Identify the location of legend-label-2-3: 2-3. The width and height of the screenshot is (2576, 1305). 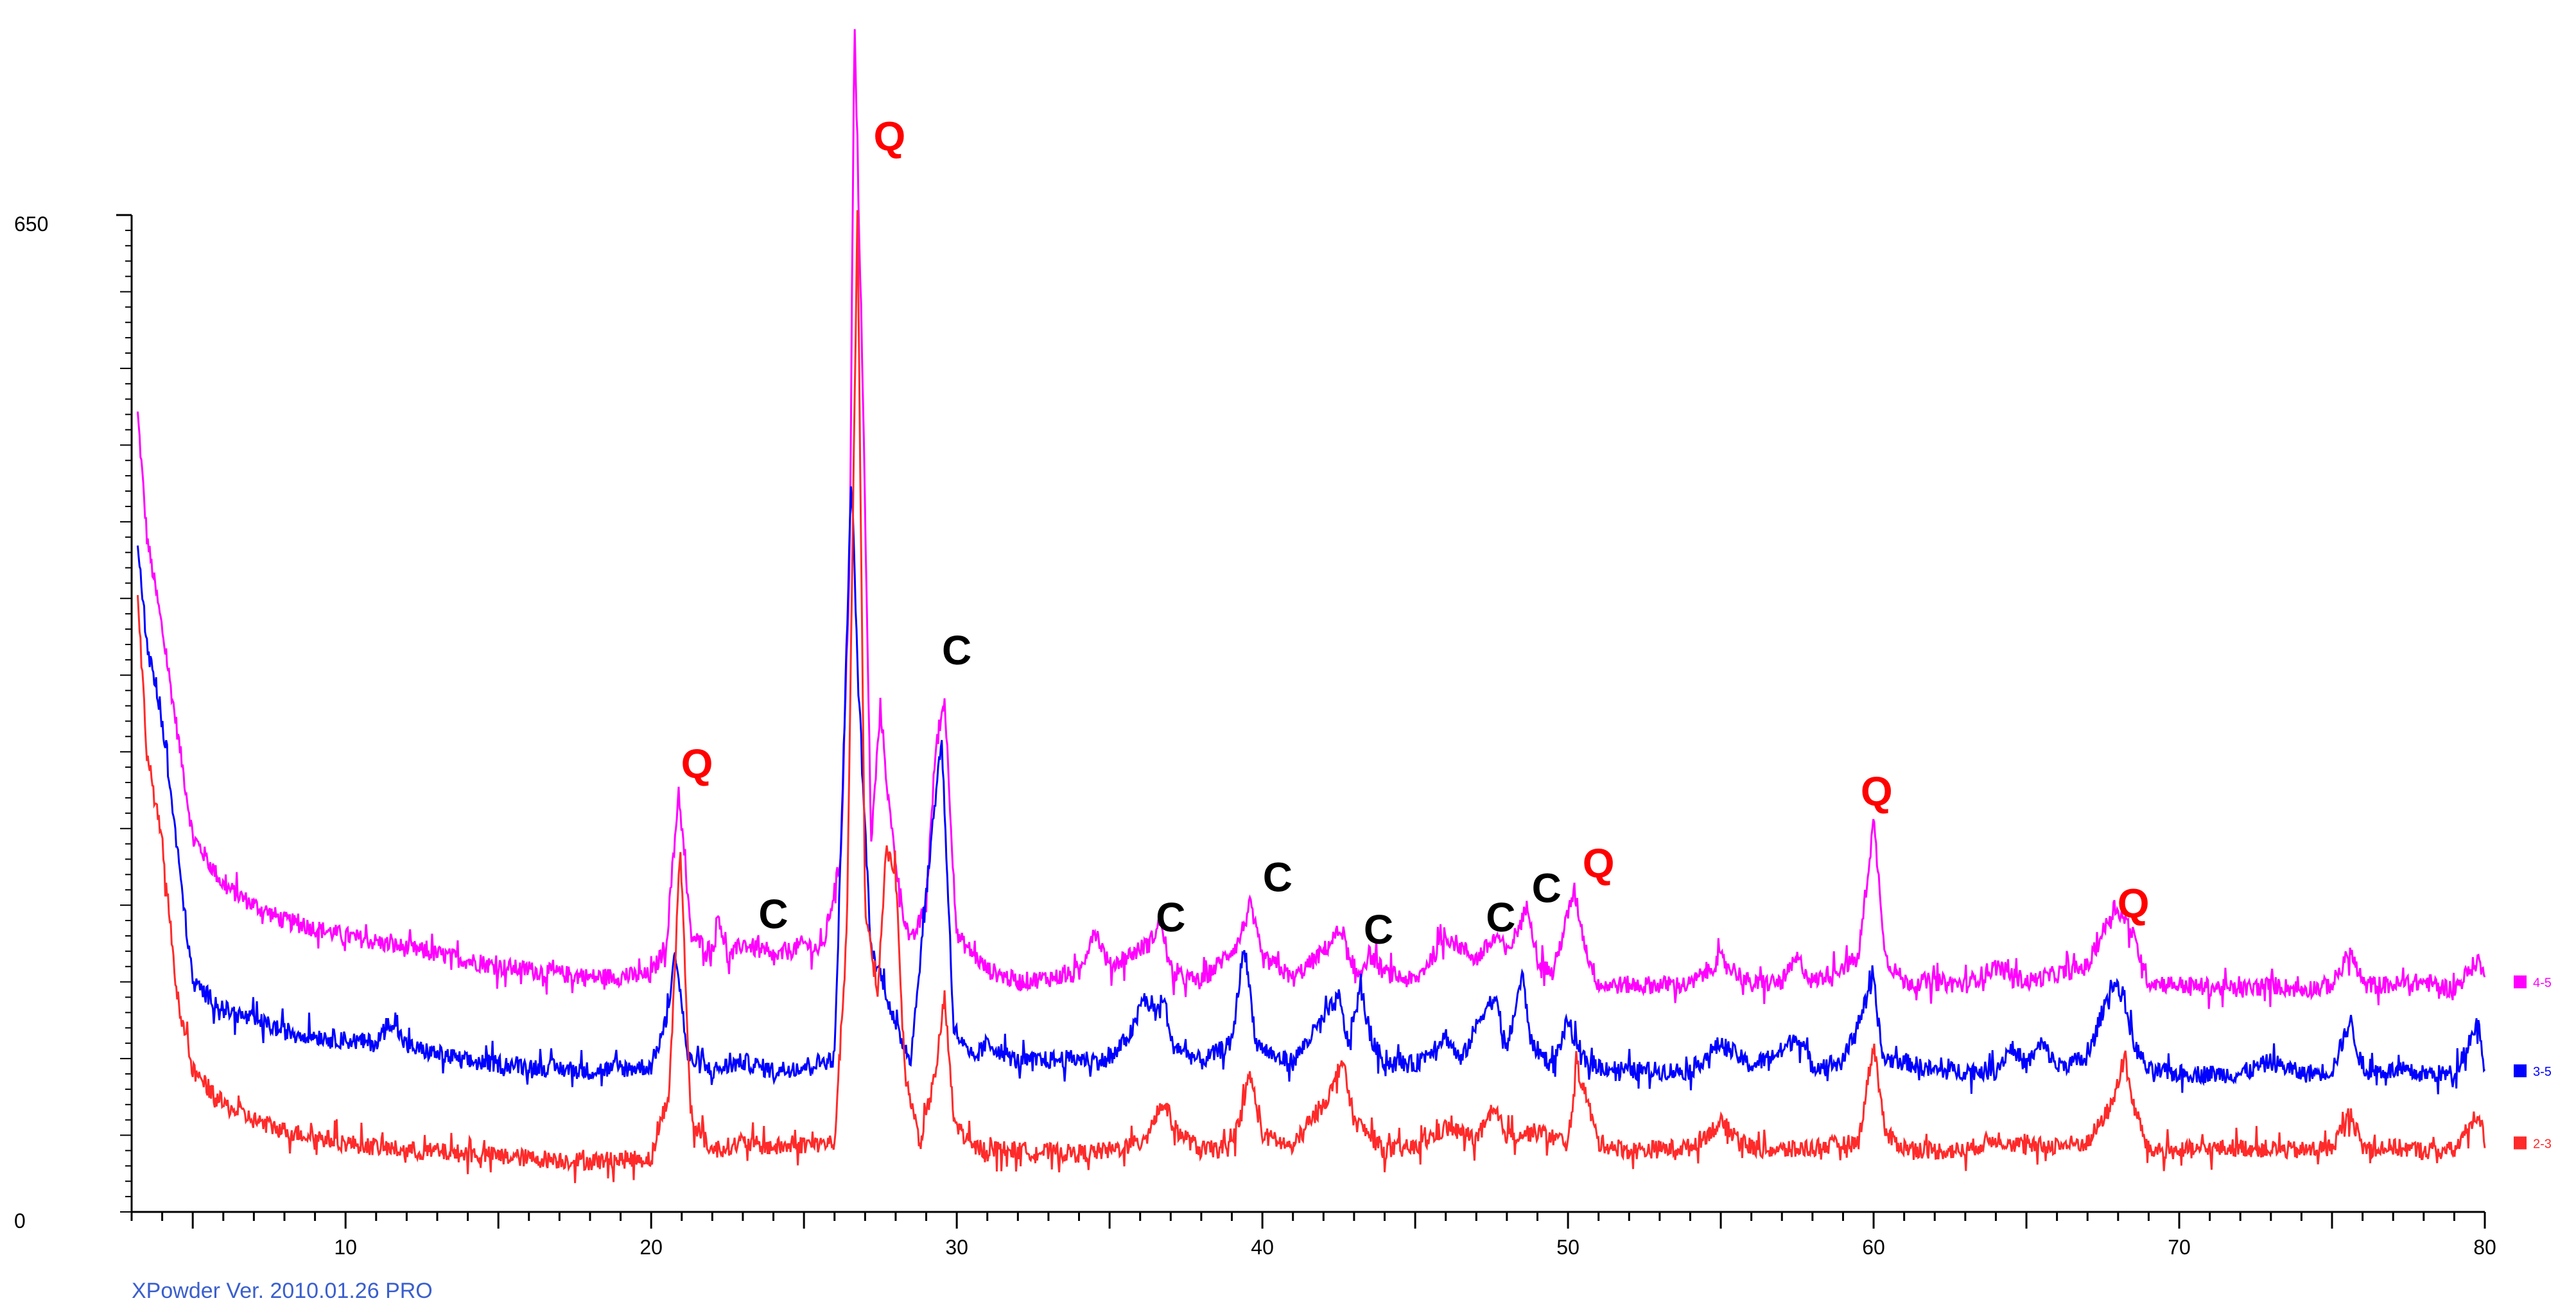
(2542, 1144).